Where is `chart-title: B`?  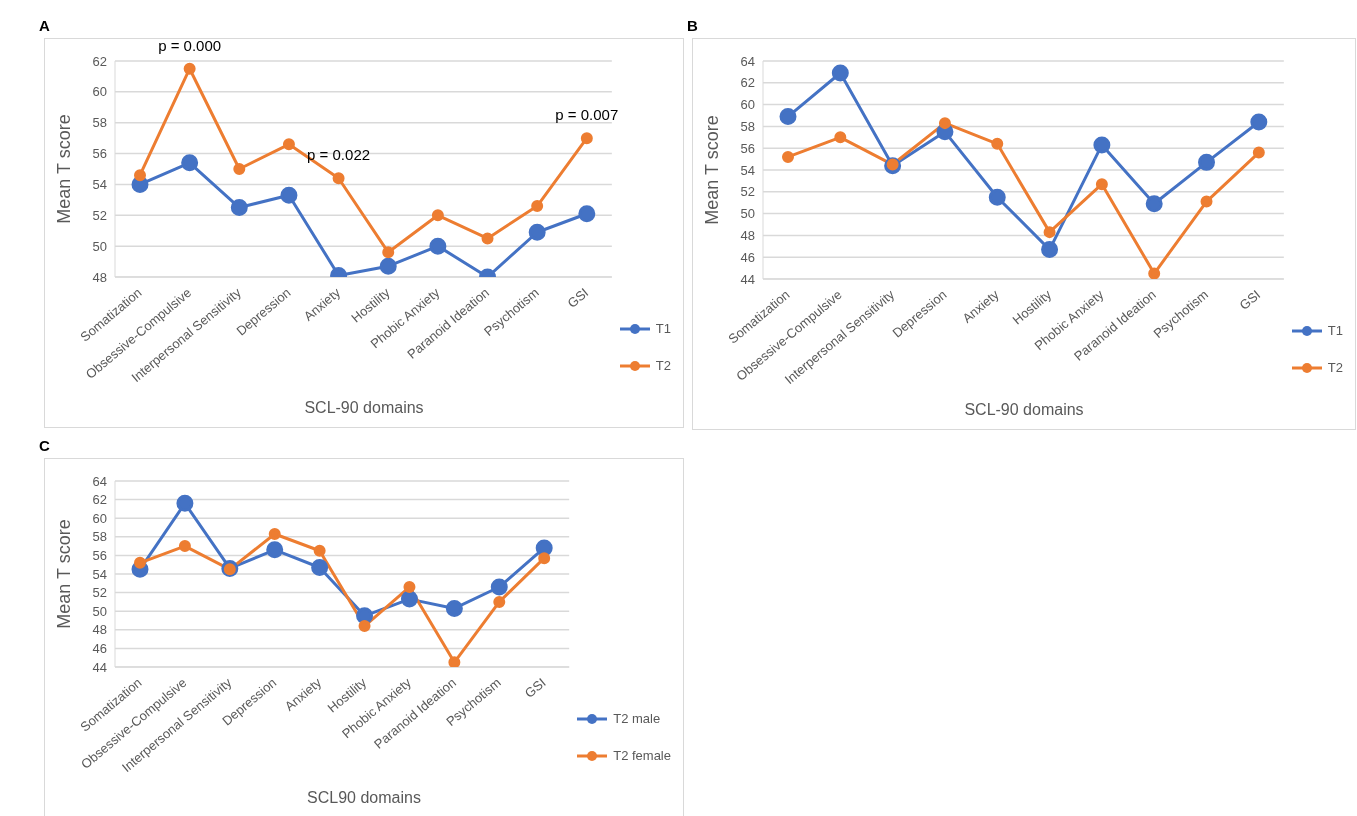
chart-title: B is located at coordinates (692, 25).